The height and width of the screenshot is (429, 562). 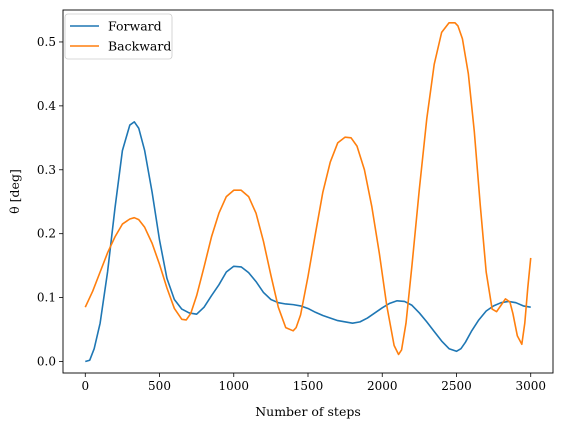 I want to click on x-tick-label: 0, so click(x=85, y=386).